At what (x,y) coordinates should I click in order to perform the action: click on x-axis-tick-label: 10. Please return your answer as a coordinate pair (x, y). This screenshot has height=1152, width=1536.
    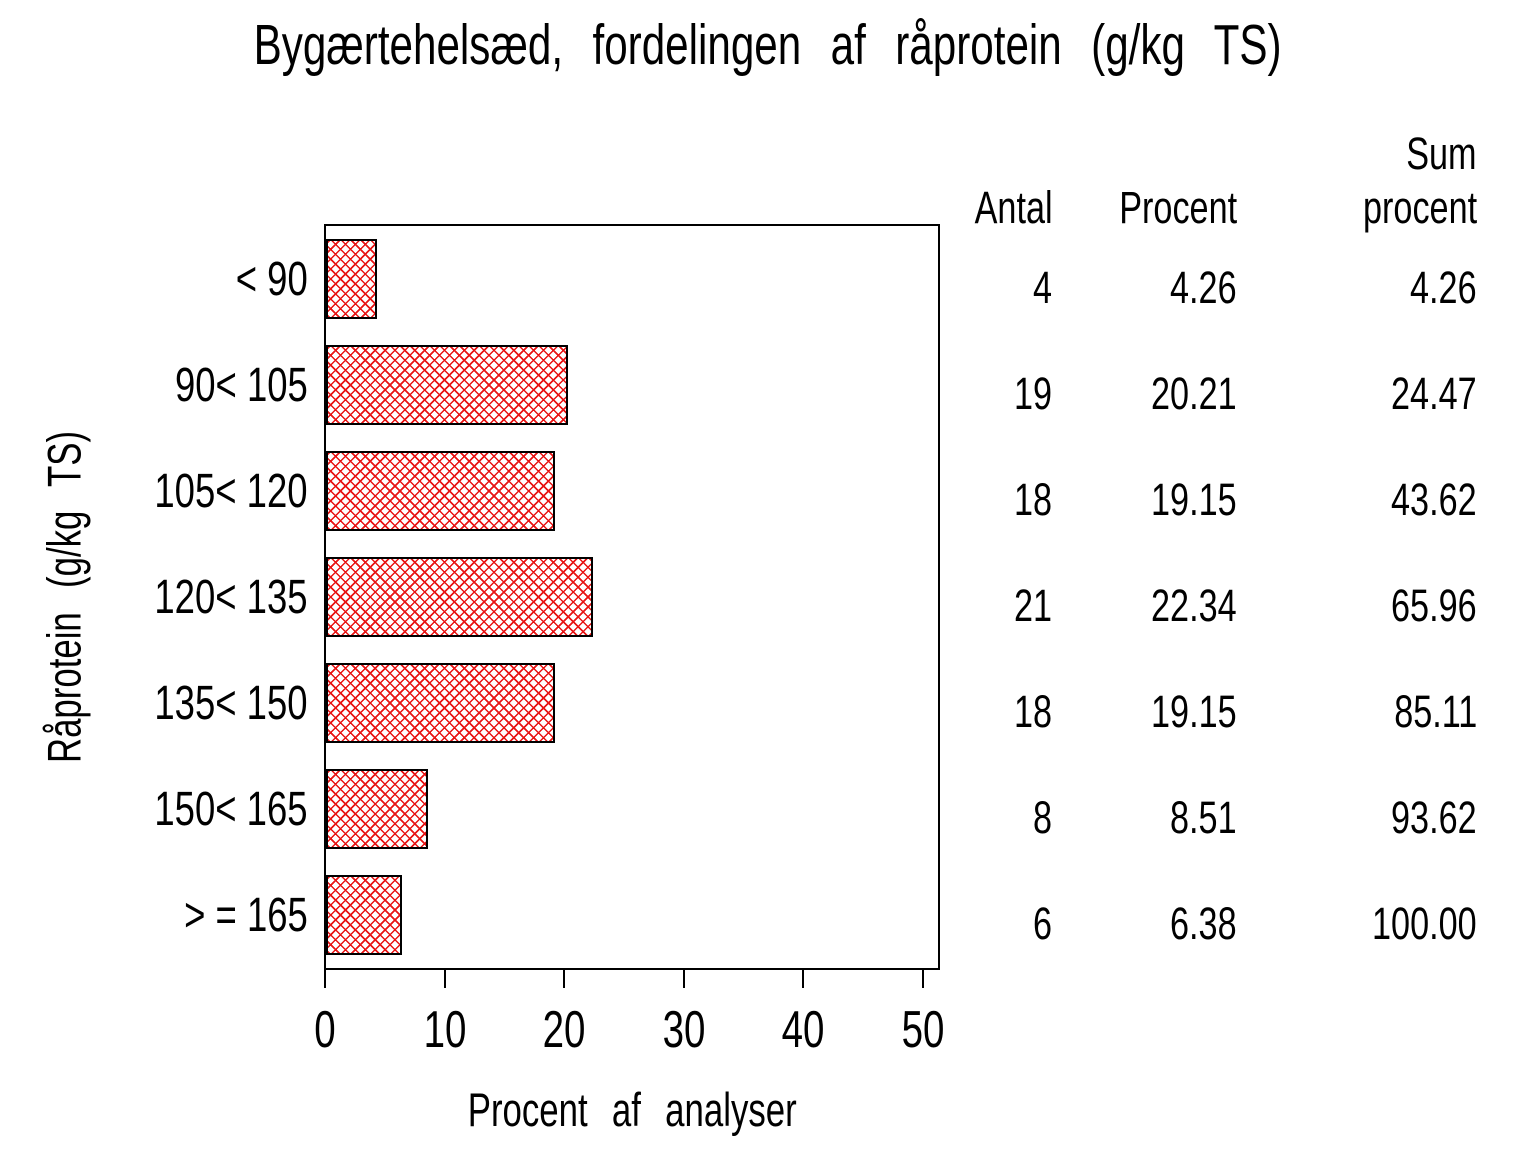
    Looking at the image, I should click on (444, 1030).